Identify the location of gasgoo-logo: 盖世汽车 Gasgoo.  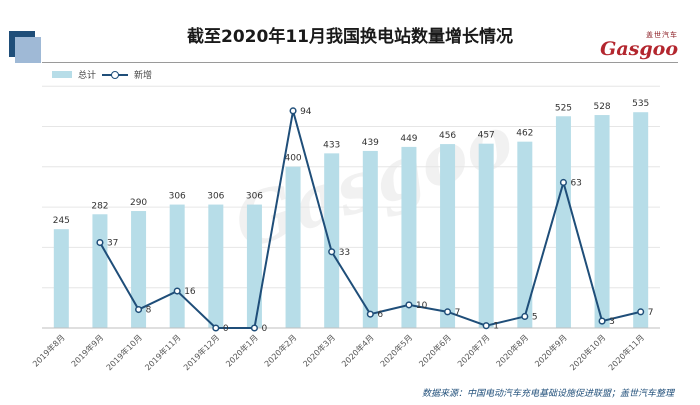
(639, 45).